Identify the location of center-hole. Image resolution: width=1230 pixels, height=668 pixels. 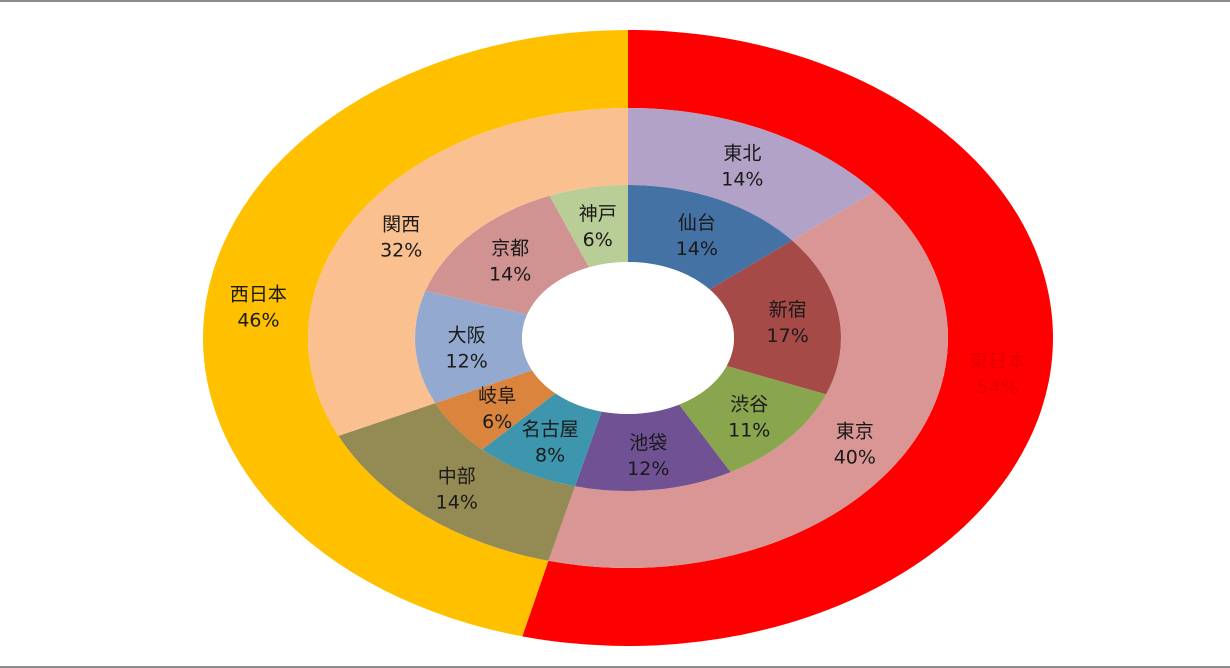
(628, 338).